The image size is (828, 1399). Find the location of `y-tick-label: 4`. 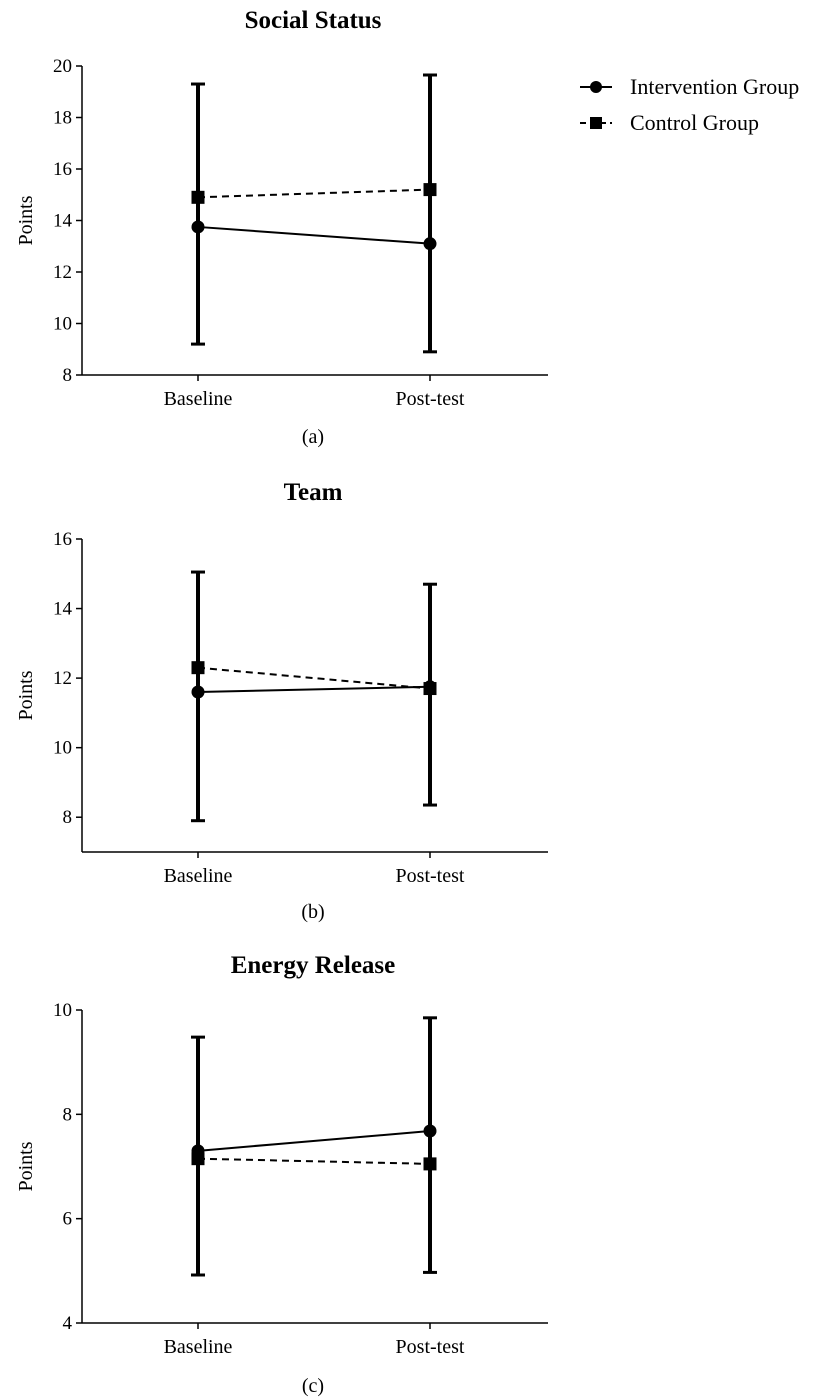

y-tick-label: 4 is located at coordinates (68, 1323).